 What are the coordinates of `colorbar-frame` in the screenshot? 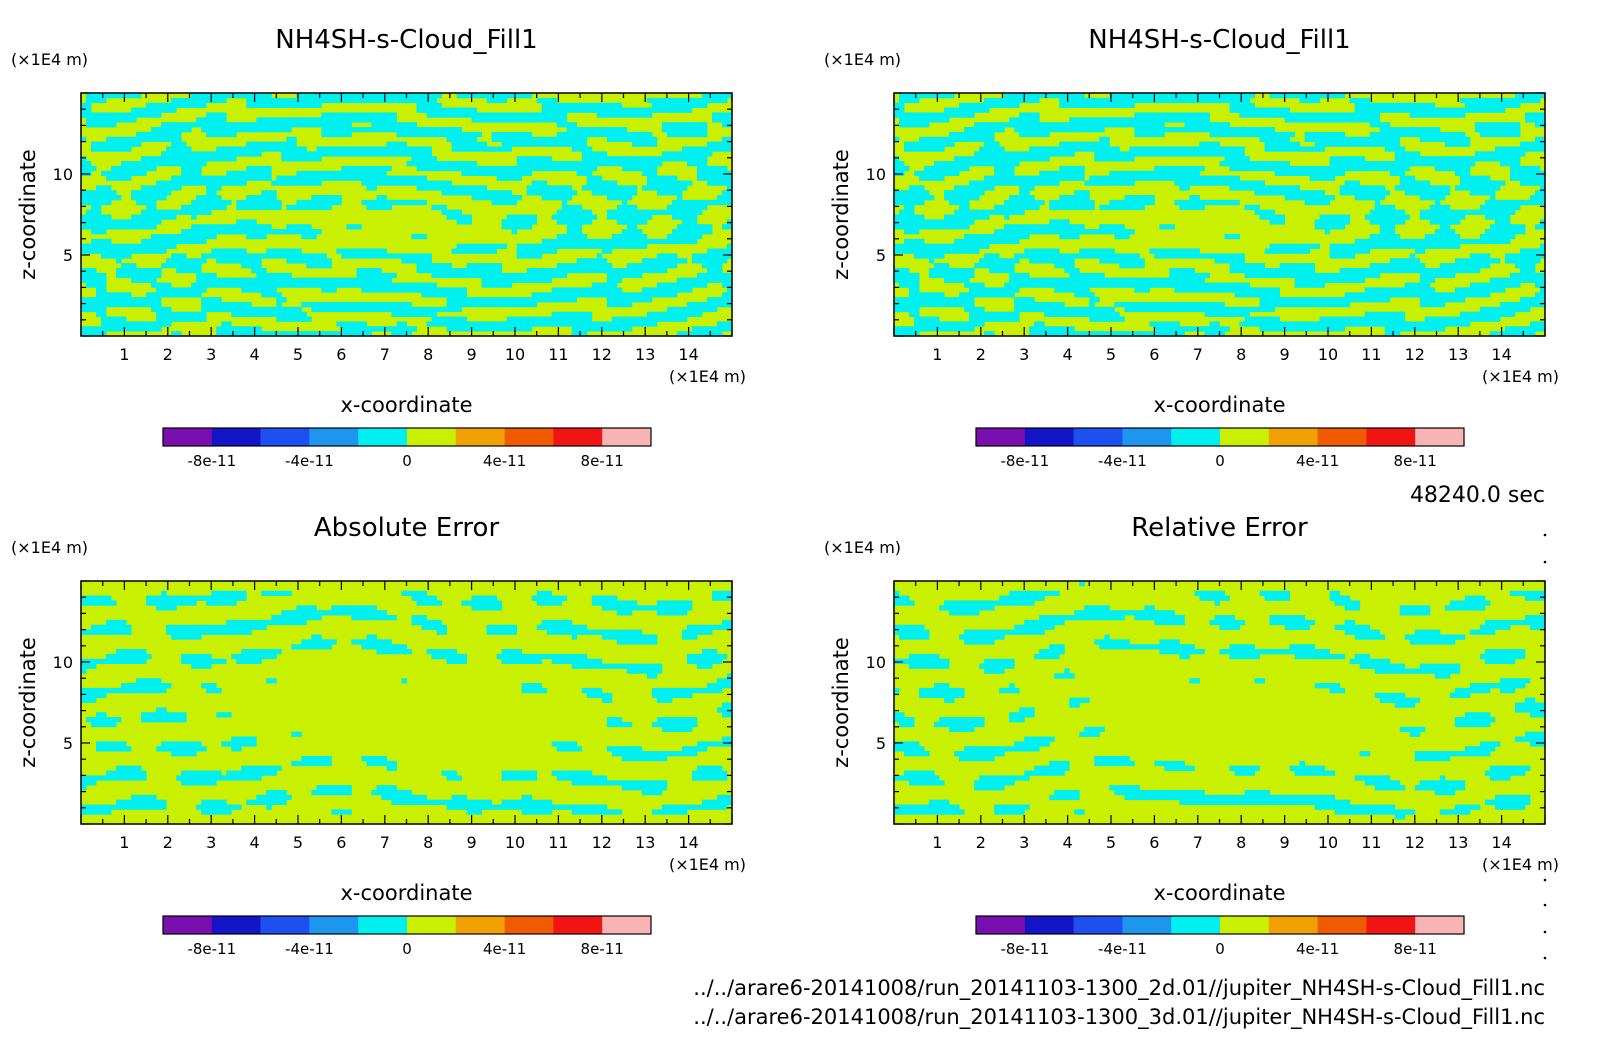 It's located at (407, 925).